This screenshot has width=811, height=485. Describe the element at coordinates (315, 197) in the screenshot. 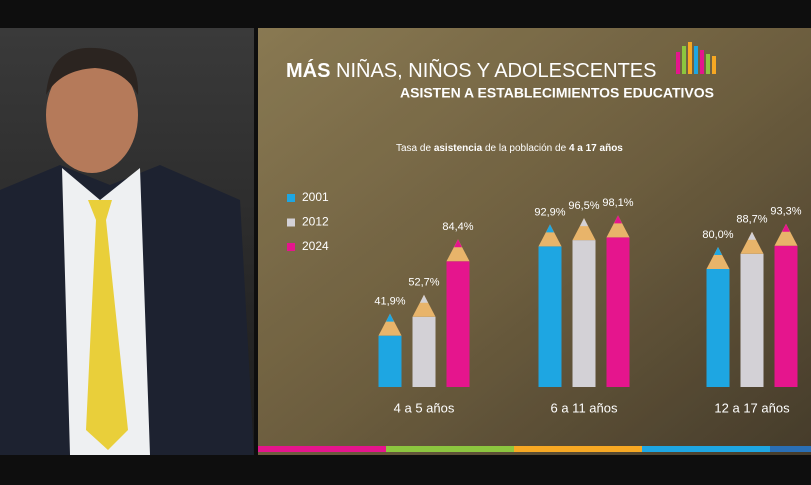

I see `legend-label: 2001` at that location.